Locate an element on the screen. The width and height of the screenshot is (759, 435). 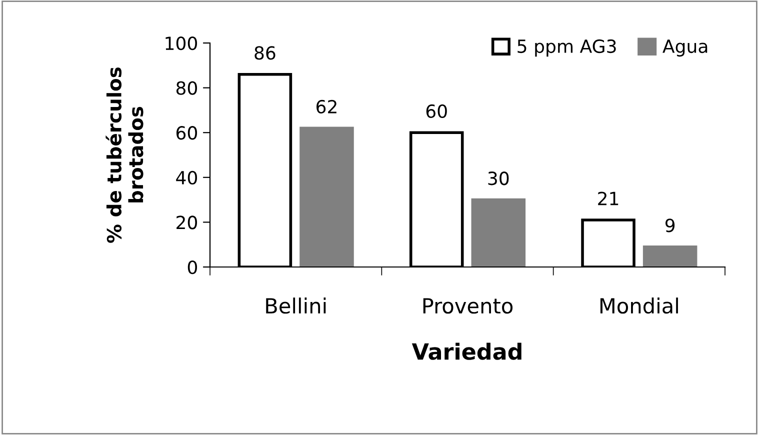
data-label: 86 is located at coordinates (265, 53).